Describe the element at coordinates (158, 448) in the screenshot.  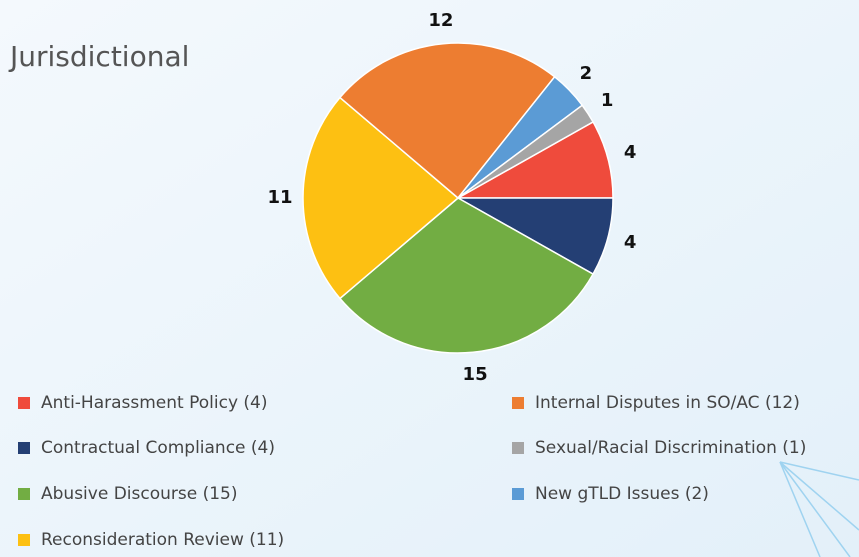
I see `legend-label: Contractual Compliance (4)` at that location.